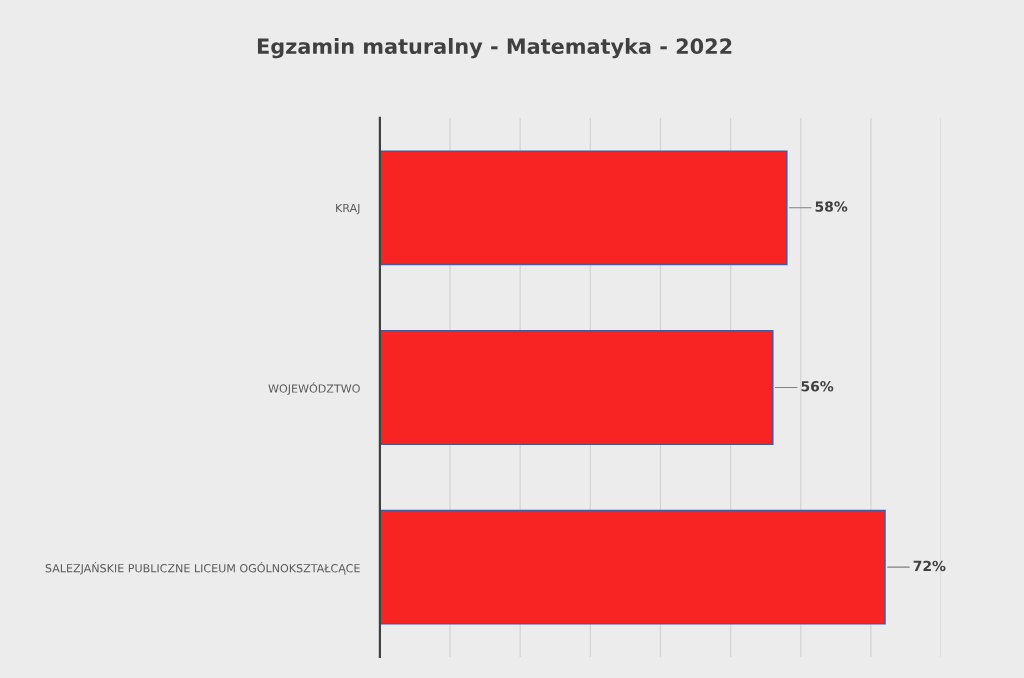  Describe the element at coordinates (831, 206) in the screenshot. I see `data-label: 58%` at that location.